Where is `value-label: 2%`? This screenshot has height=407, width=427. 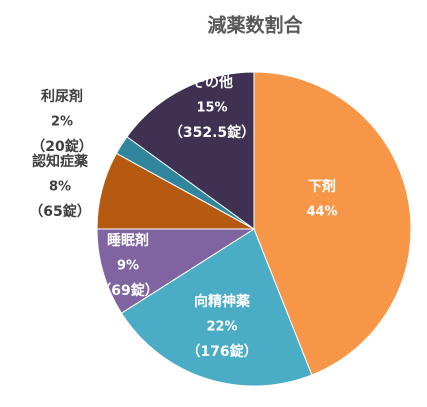 value-label: 2% is located at coordinates (62, 122).